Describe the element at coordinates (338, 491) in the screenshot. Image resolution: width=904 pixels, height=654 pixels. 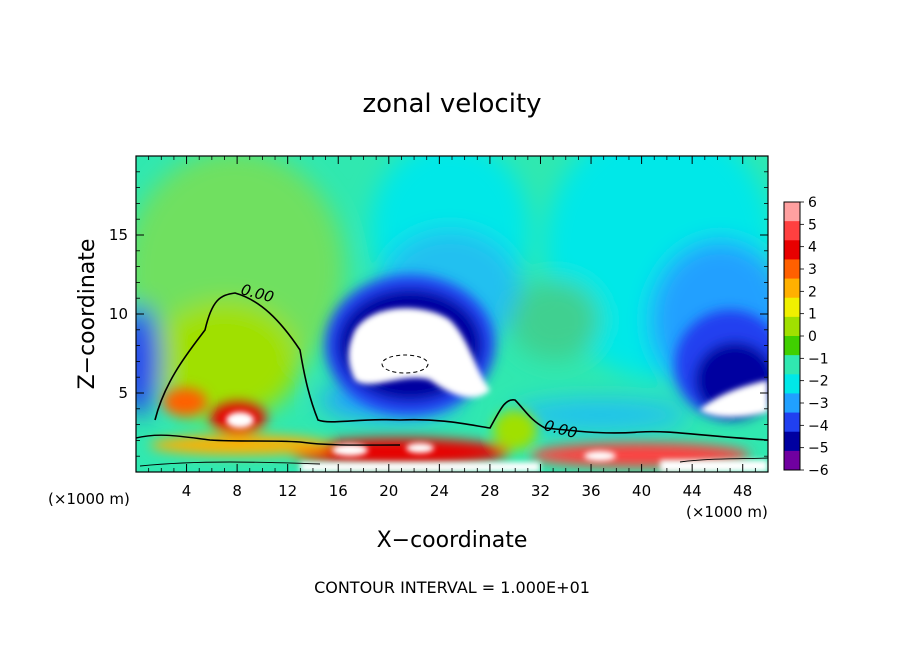
I see `x-tick-label: 16` at that location.